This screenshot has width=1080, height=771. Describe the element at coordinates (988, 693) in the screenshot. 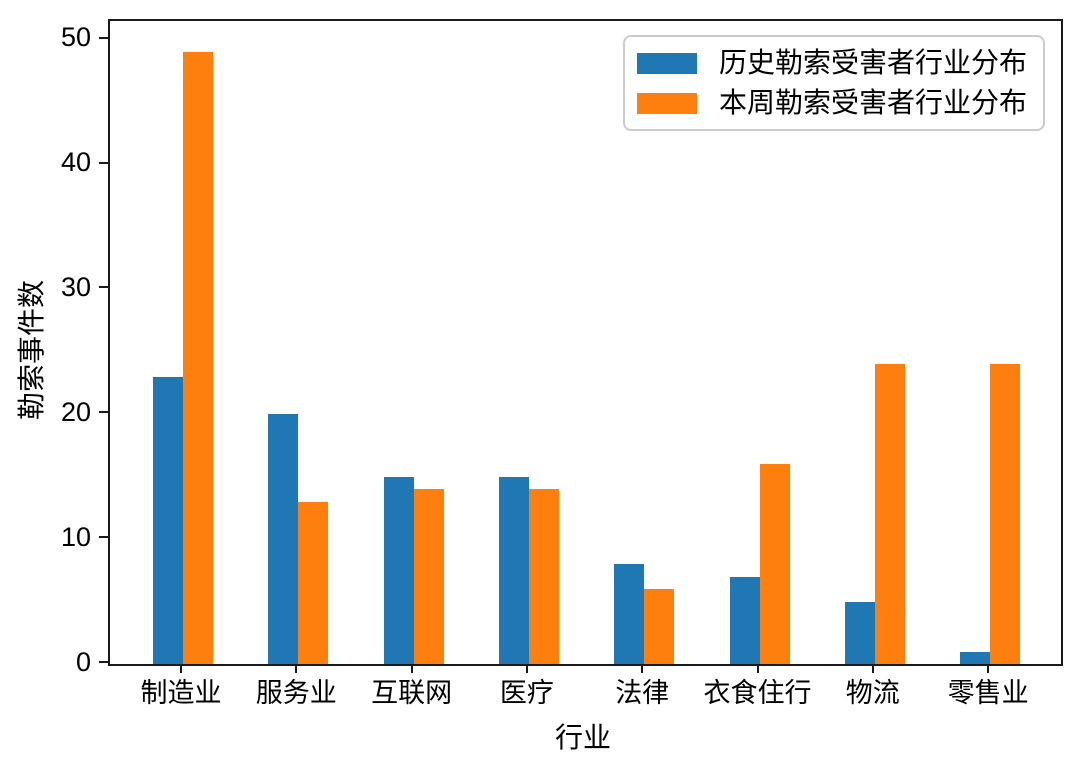

I see `x-tick-label-8: 零售业` at that location.